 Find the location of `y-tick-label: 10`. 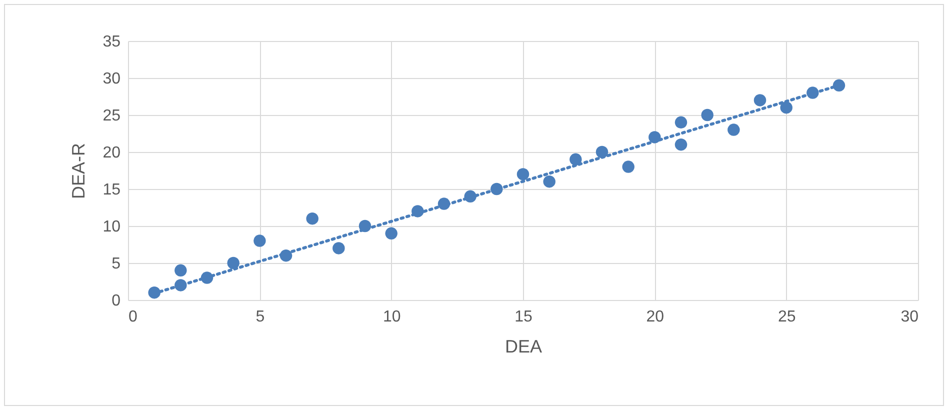

y-tick-label: 10 is located at coordinates (111, 227).